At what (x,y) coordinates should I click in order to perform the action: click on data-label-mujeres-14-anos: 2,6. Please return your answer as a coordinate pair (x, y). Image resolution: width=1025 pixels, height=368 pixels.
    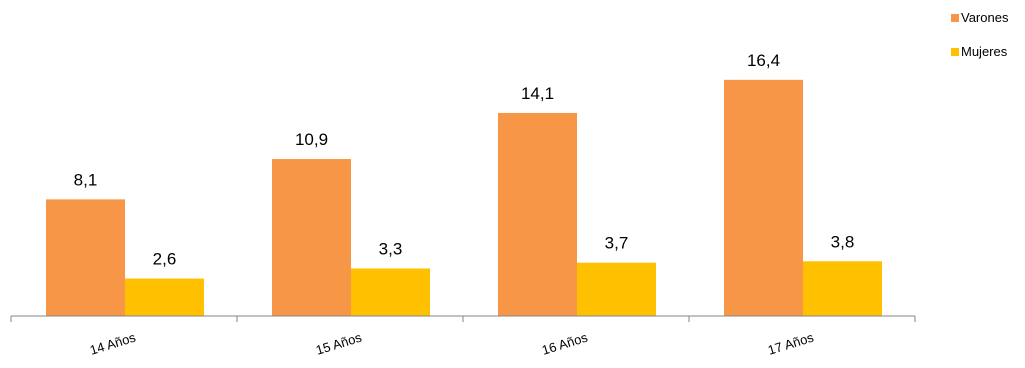
    Looking at the image, I should click on (165, 259).